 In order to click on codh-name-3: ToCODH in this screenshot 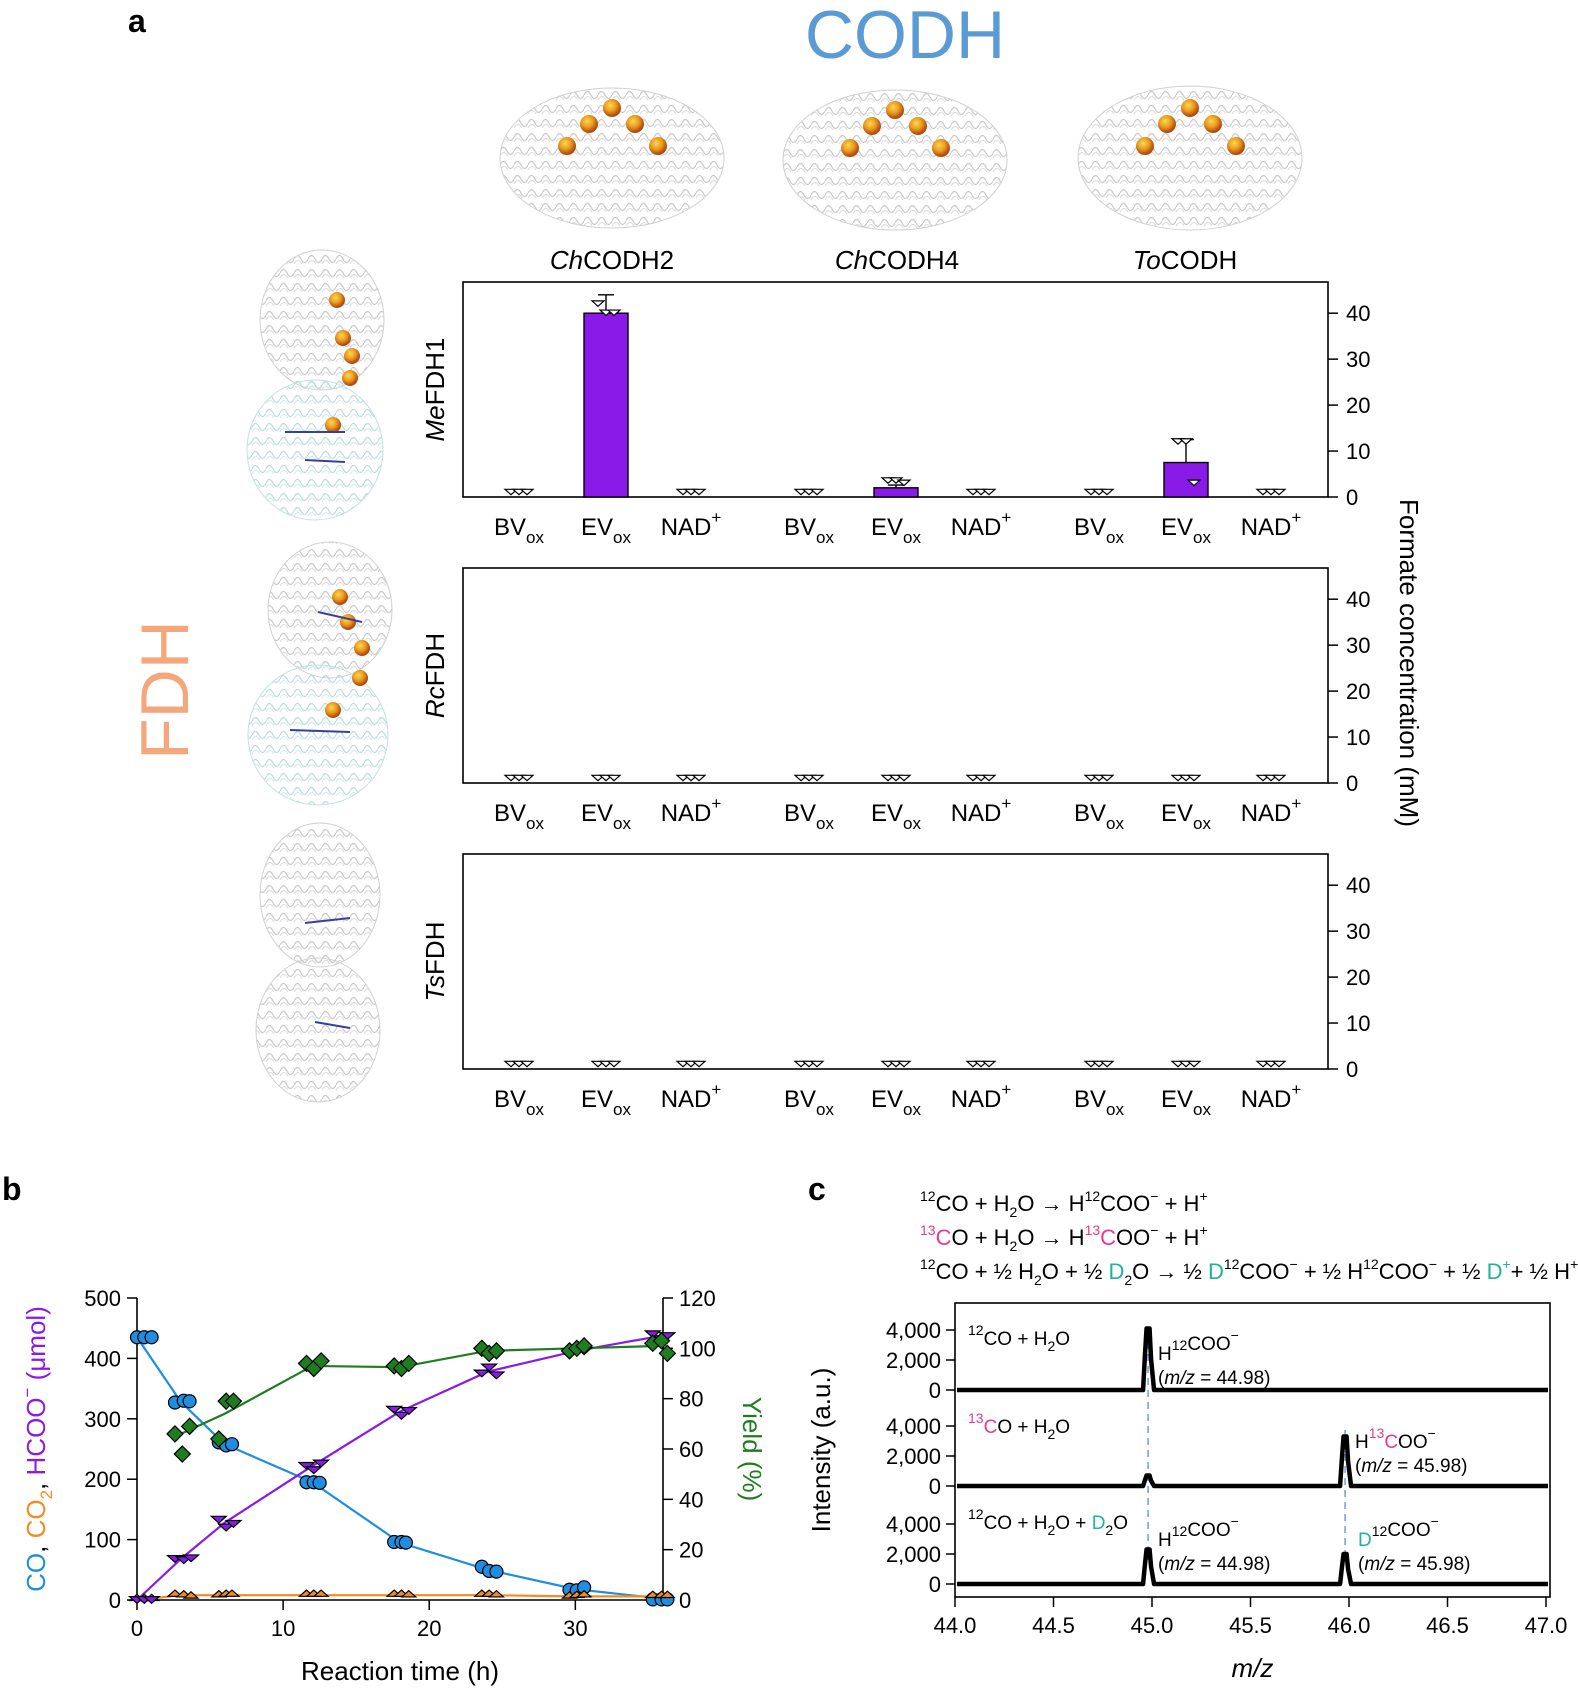, I will do `click(1185, 260)`.